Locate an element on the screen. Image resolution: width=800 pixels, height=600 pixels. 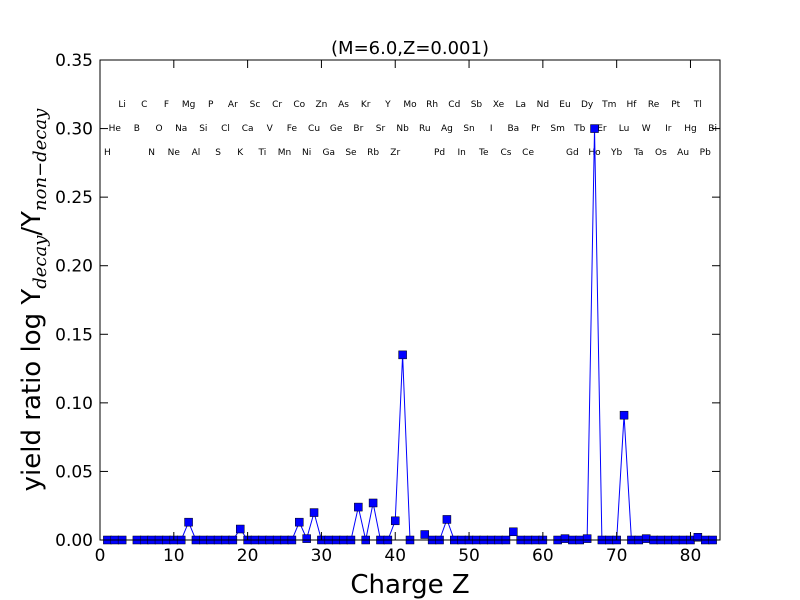
element-label: Sr is located at coordinates (381, 129).